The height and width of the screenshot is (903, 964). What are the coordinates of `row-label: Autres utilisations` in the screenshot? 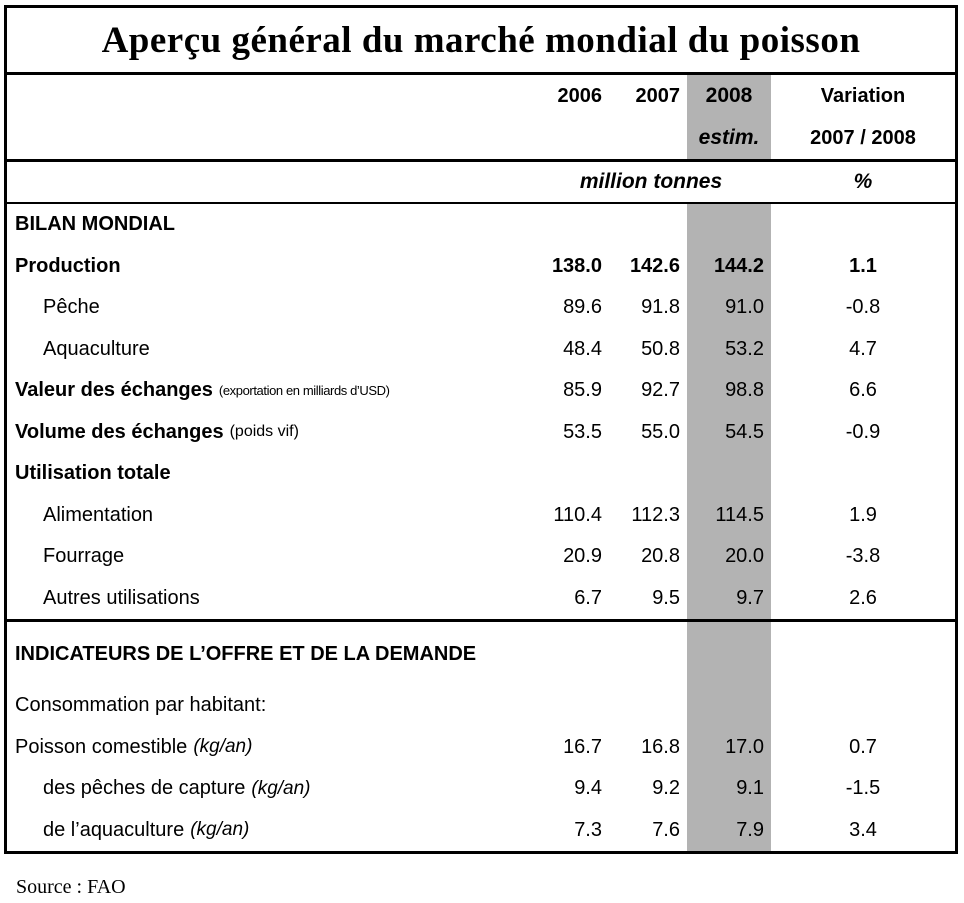 It's located at (121, 597).